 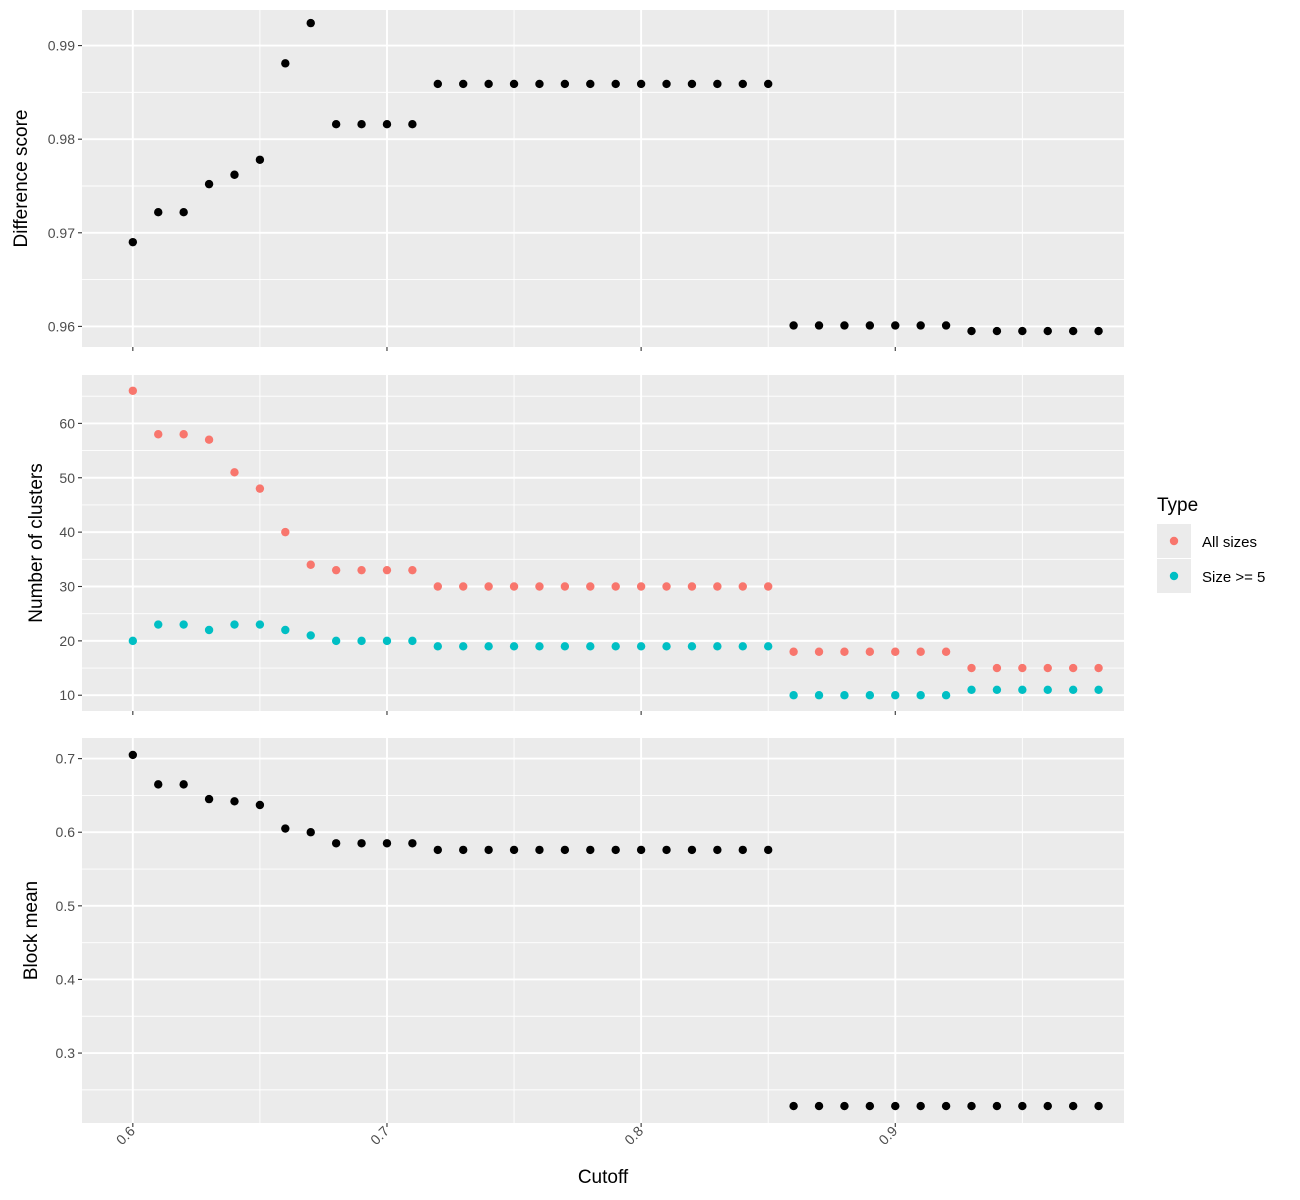 I want to click on x-axis-title: Cutoff, so click(x=603, y=1177).